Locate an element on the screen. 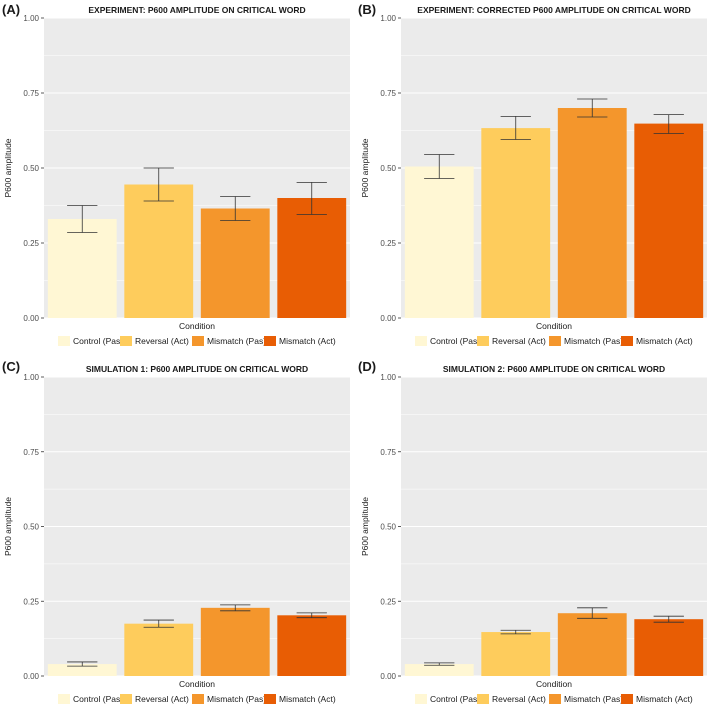 The width and height of the screenshot is (709, 709). panel-label: (A) is located at coordinates (11, 9).